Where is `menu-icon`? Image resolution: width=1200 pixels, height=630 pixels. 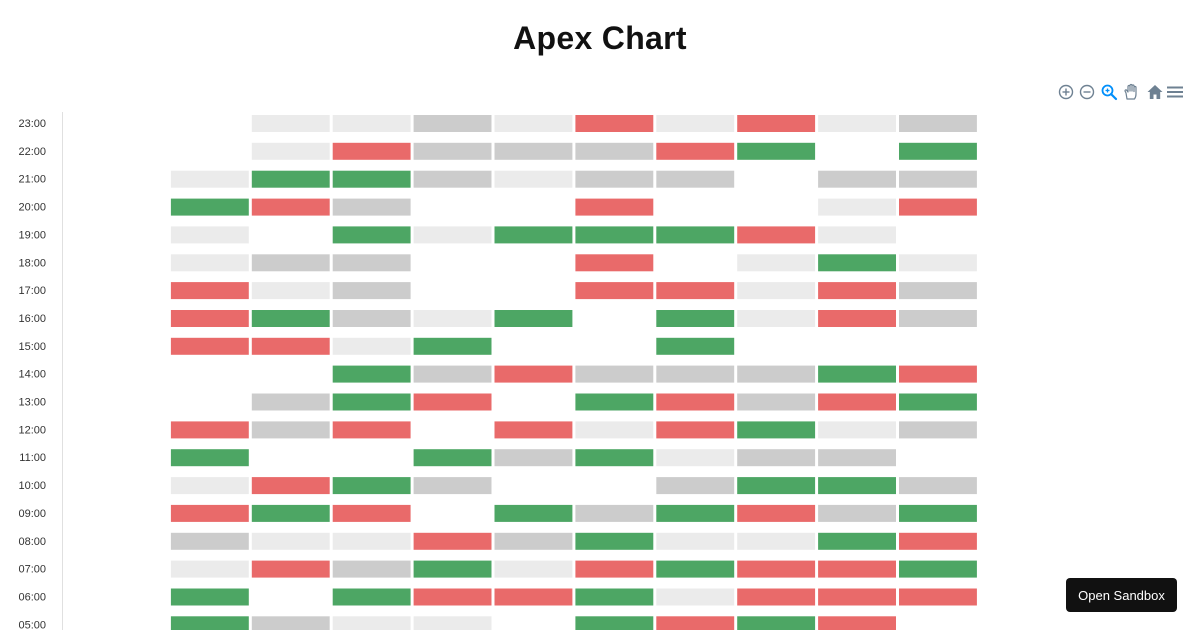
menu-icon is located at coordinates (1175, 92).